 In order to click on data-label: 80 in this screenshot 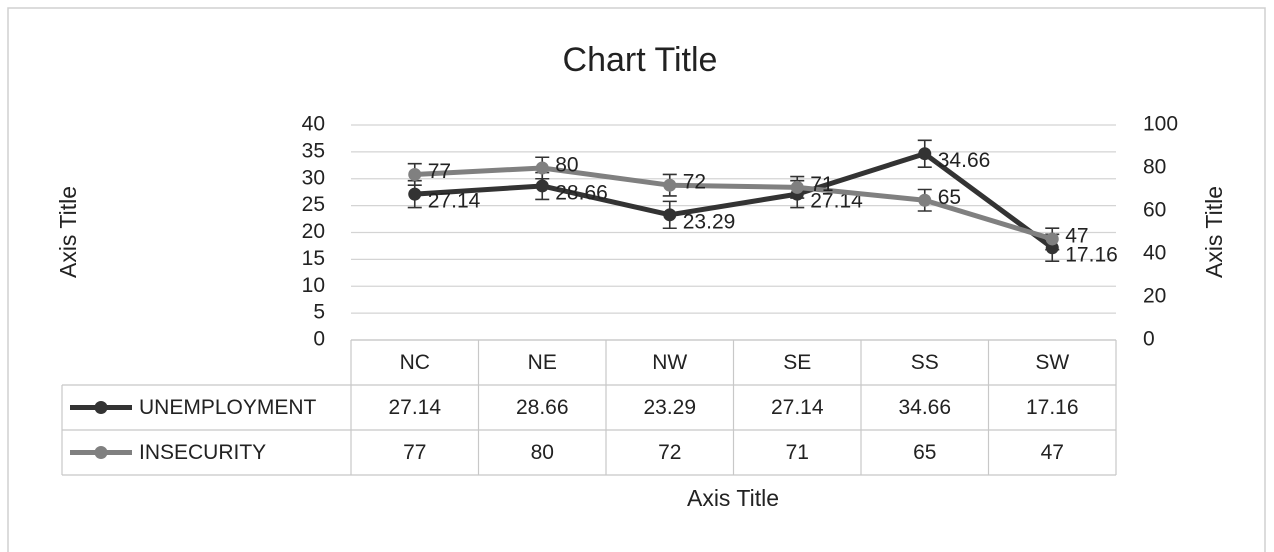, I will do `click(566, 165)`.